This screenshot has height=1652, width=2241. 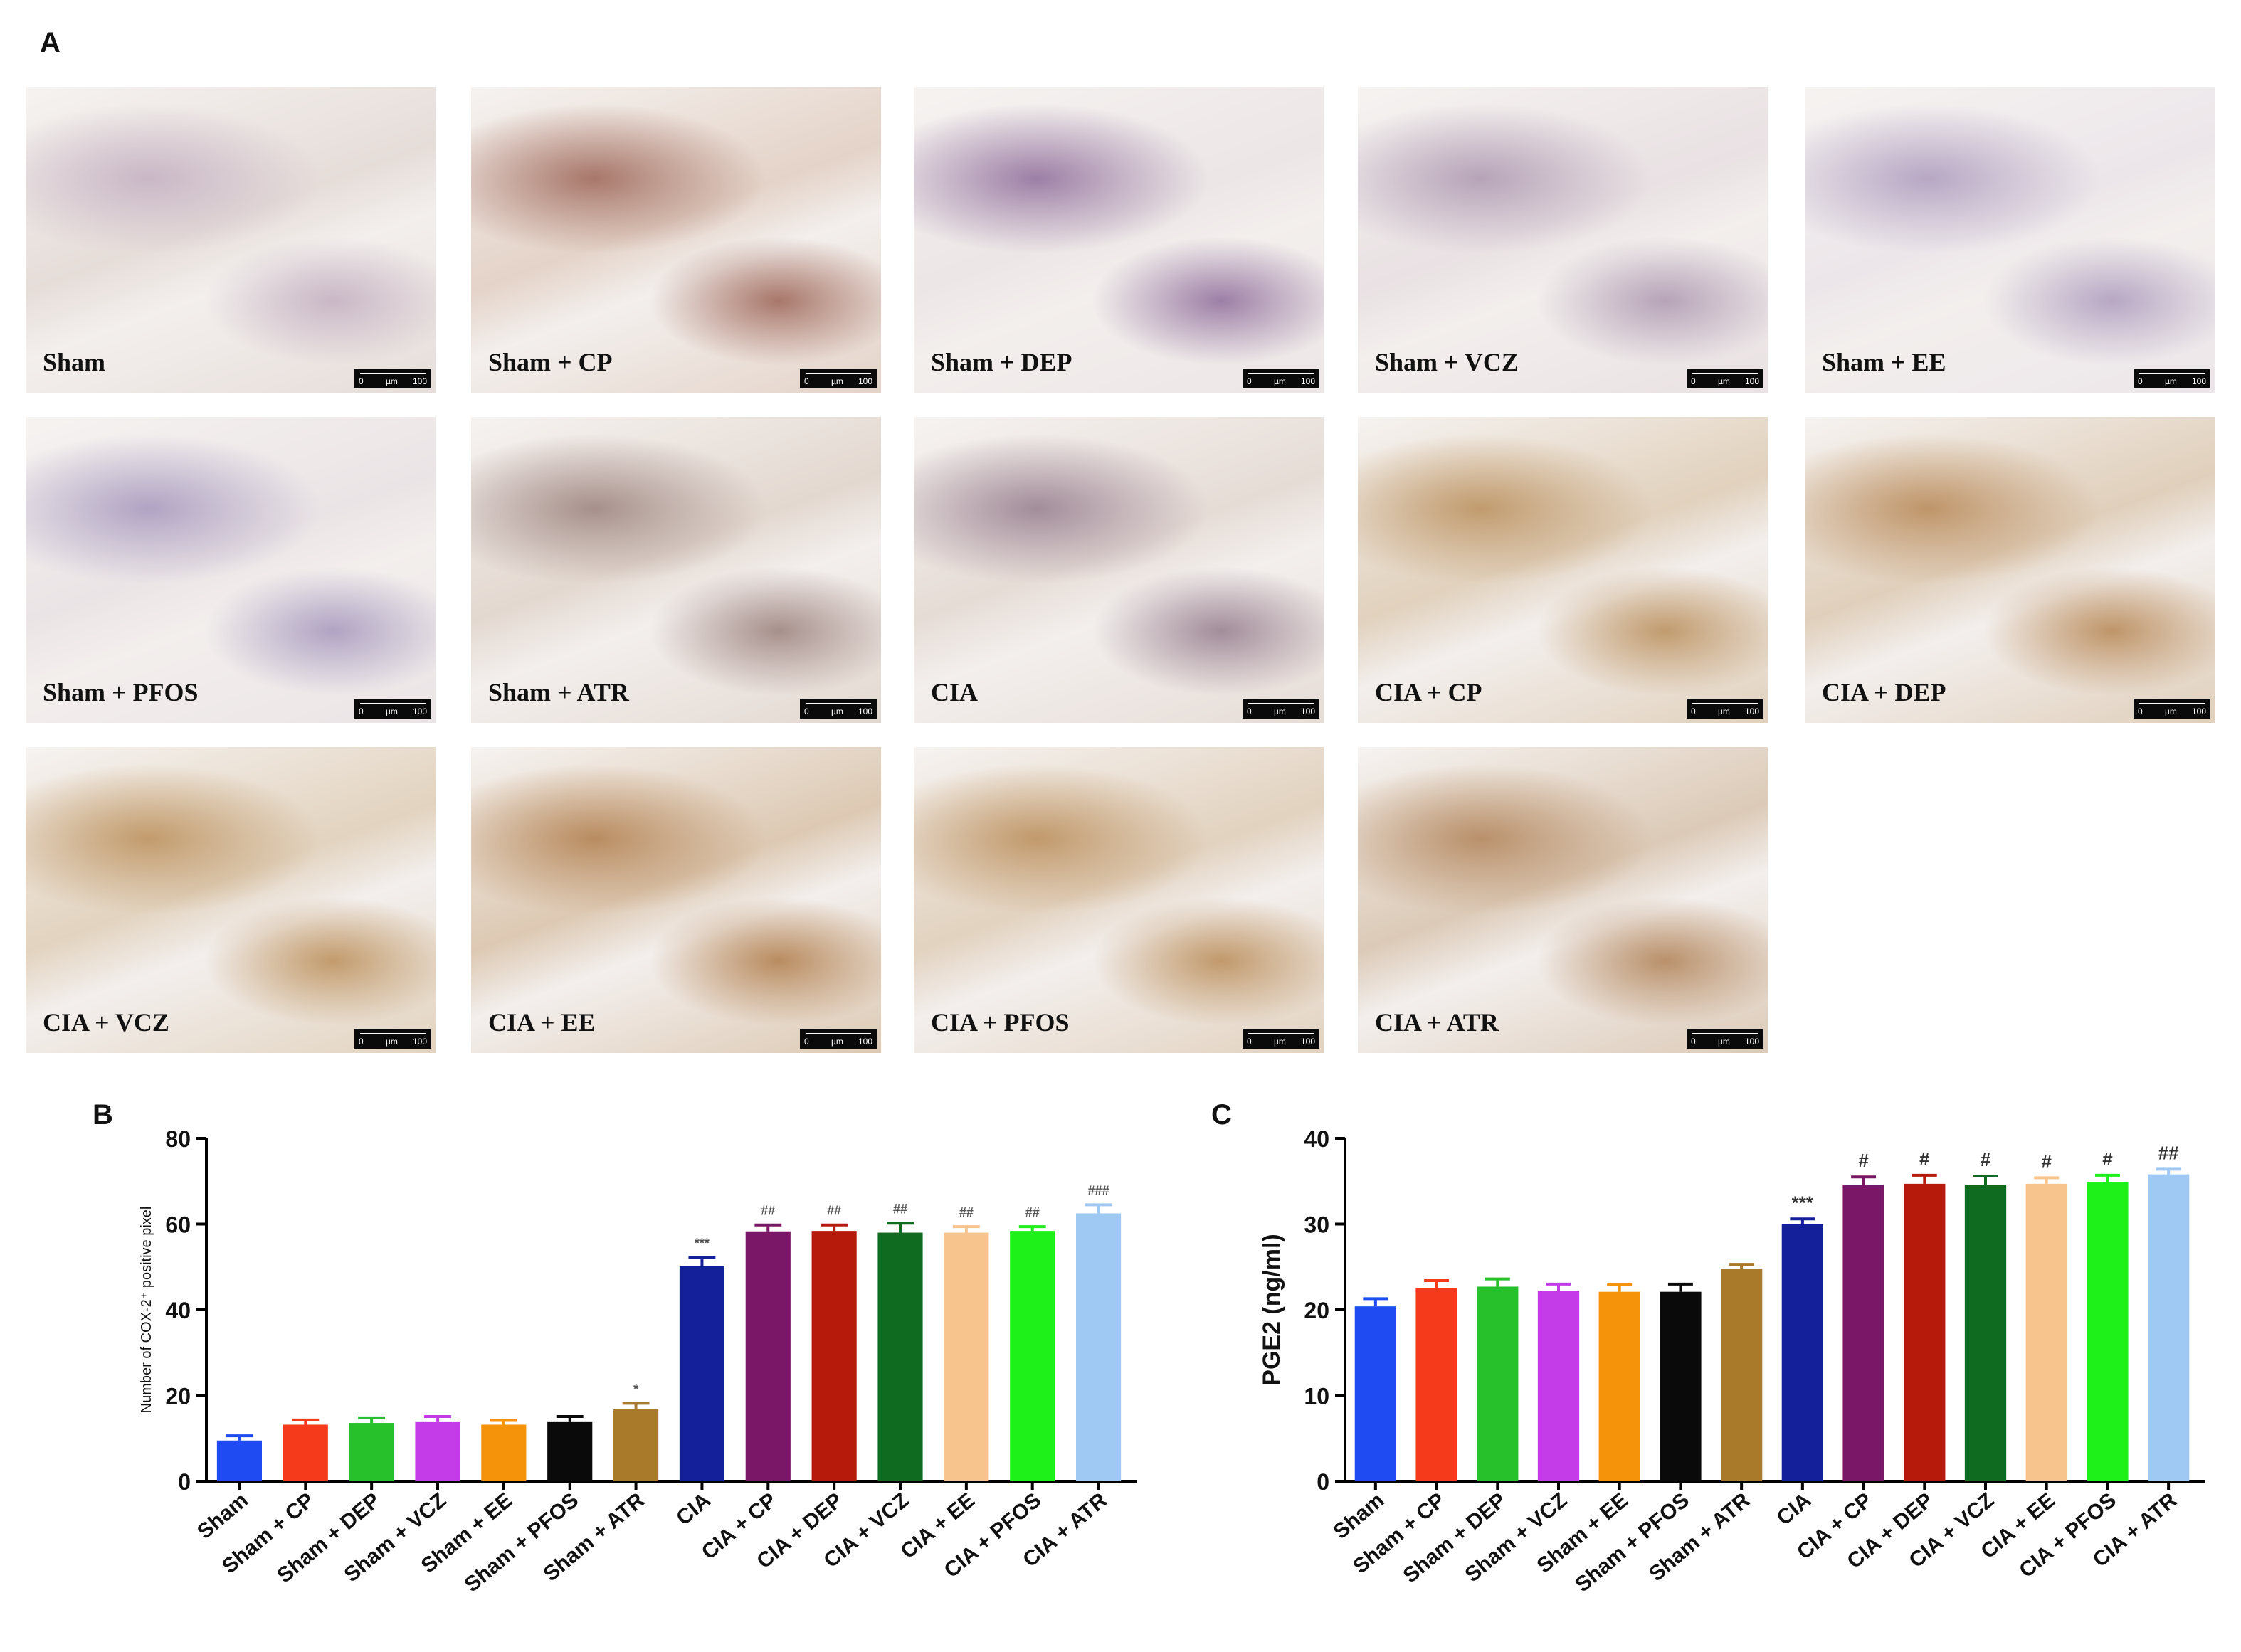 I want to click on y-tick-label: 10, so click(x=1317, y=1396).